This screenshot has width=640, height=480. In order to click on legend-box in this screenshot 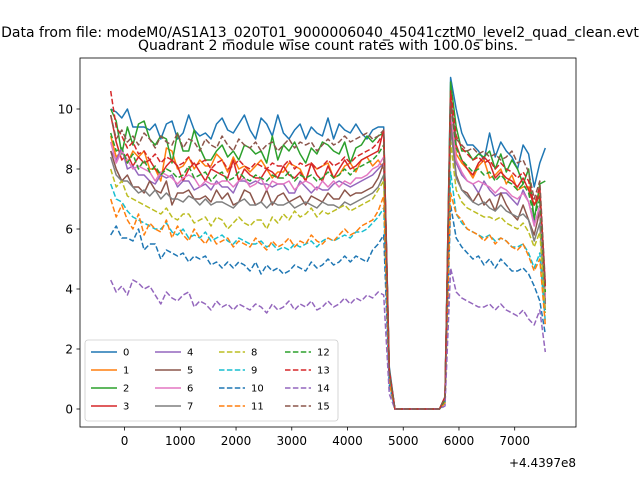, I will do `click(211, 380)`.